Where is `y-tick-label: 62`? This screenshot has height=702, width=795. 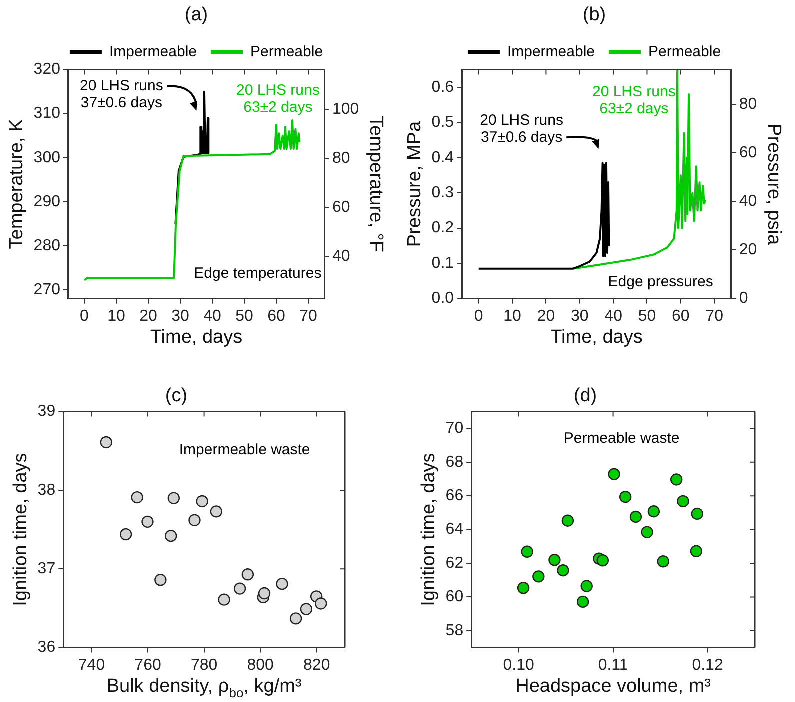 y-tick-label: 62 is located at coordinates (455, 563).